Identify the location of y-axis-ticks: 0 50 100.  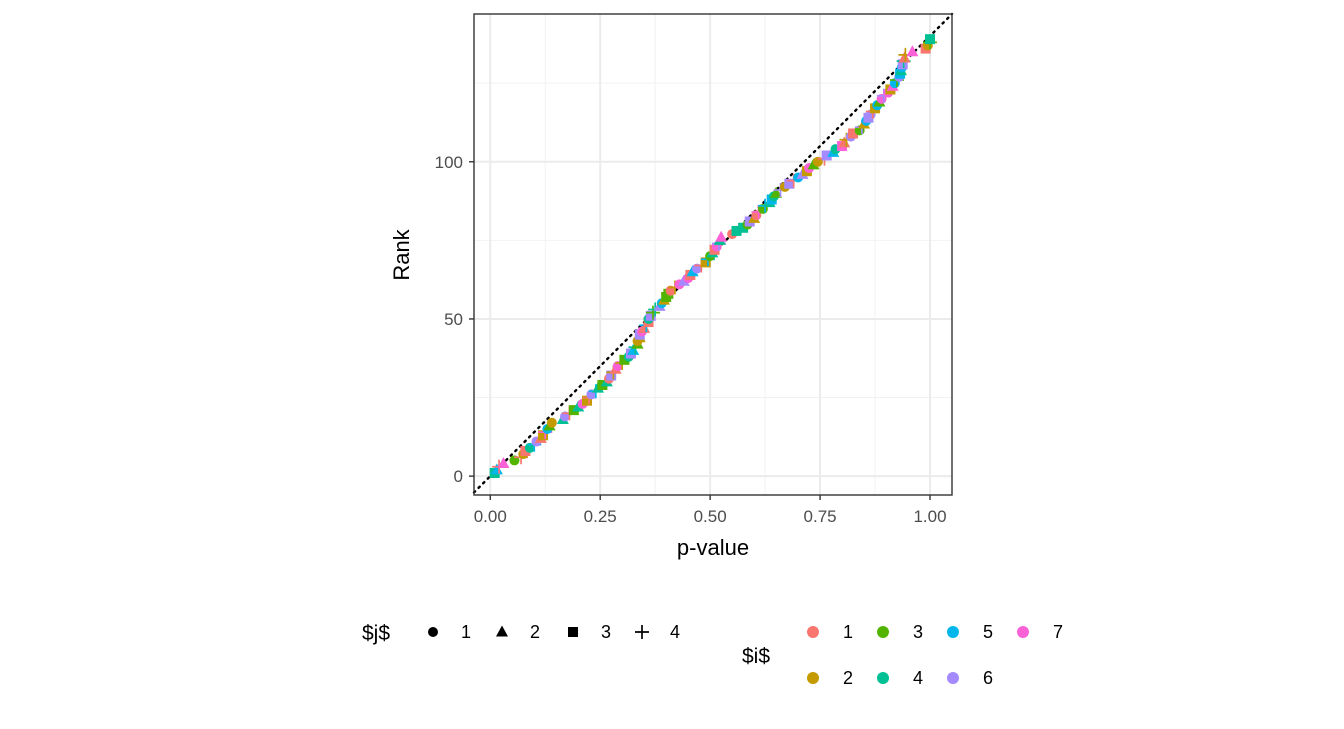
(454, 319).